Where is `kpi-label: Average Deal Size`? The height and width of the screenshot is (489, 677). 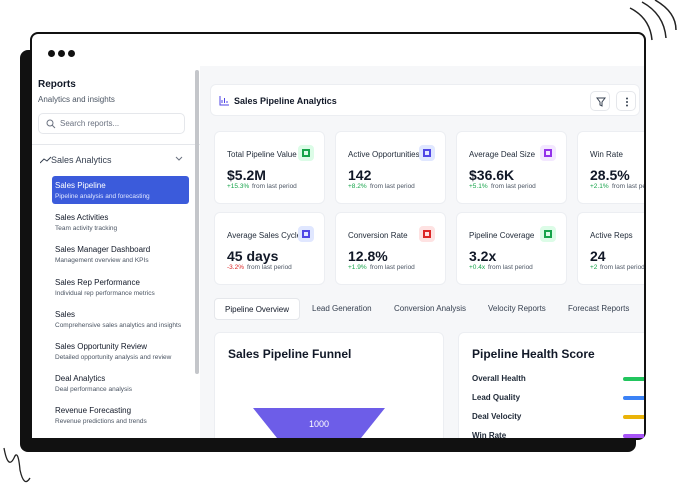 kpi-label: Average Deal Size is located at coordinates (502, 154).